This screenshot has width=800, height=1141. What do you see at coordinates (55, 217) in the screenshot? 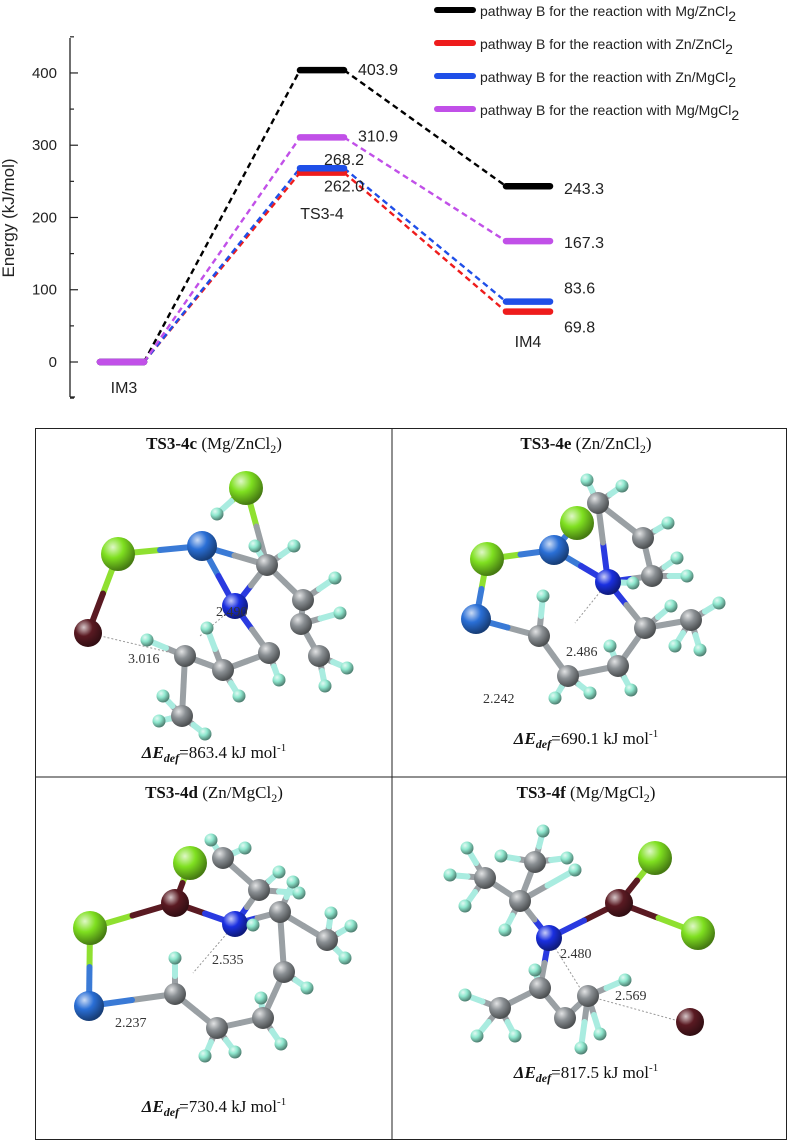
I see `y-axis: 0 100 200 300 400` at bounding box center [55, 217].